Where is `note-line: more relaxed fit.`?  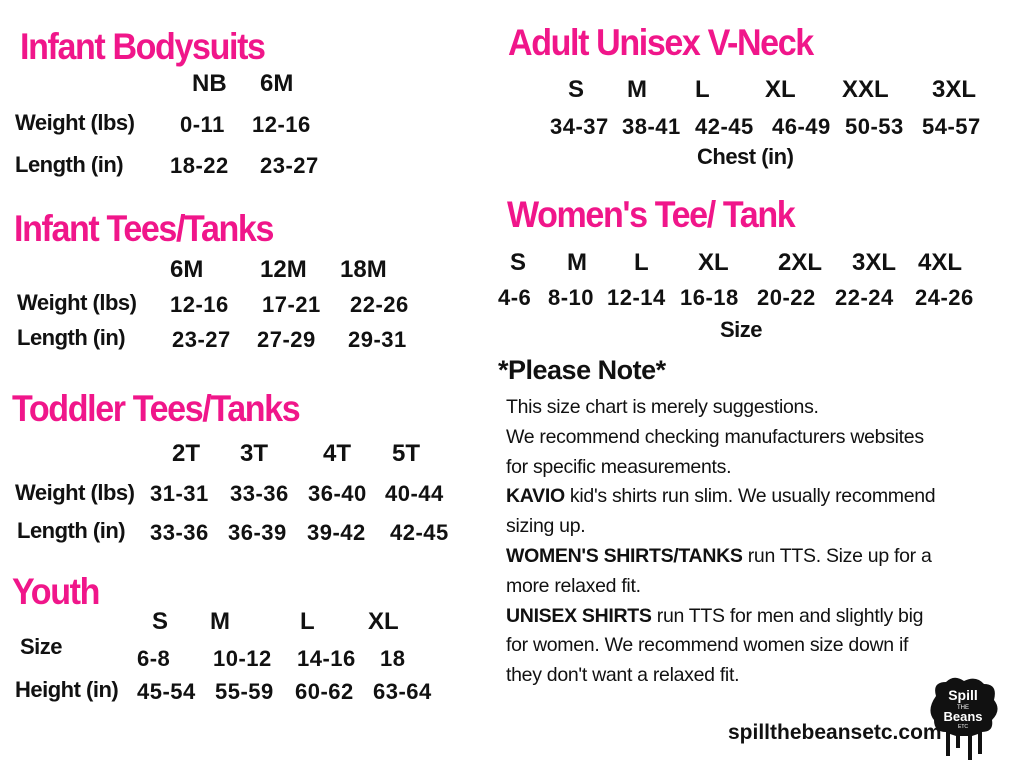 note-line: more relaxed fit. is located at coordinates (573, 585).